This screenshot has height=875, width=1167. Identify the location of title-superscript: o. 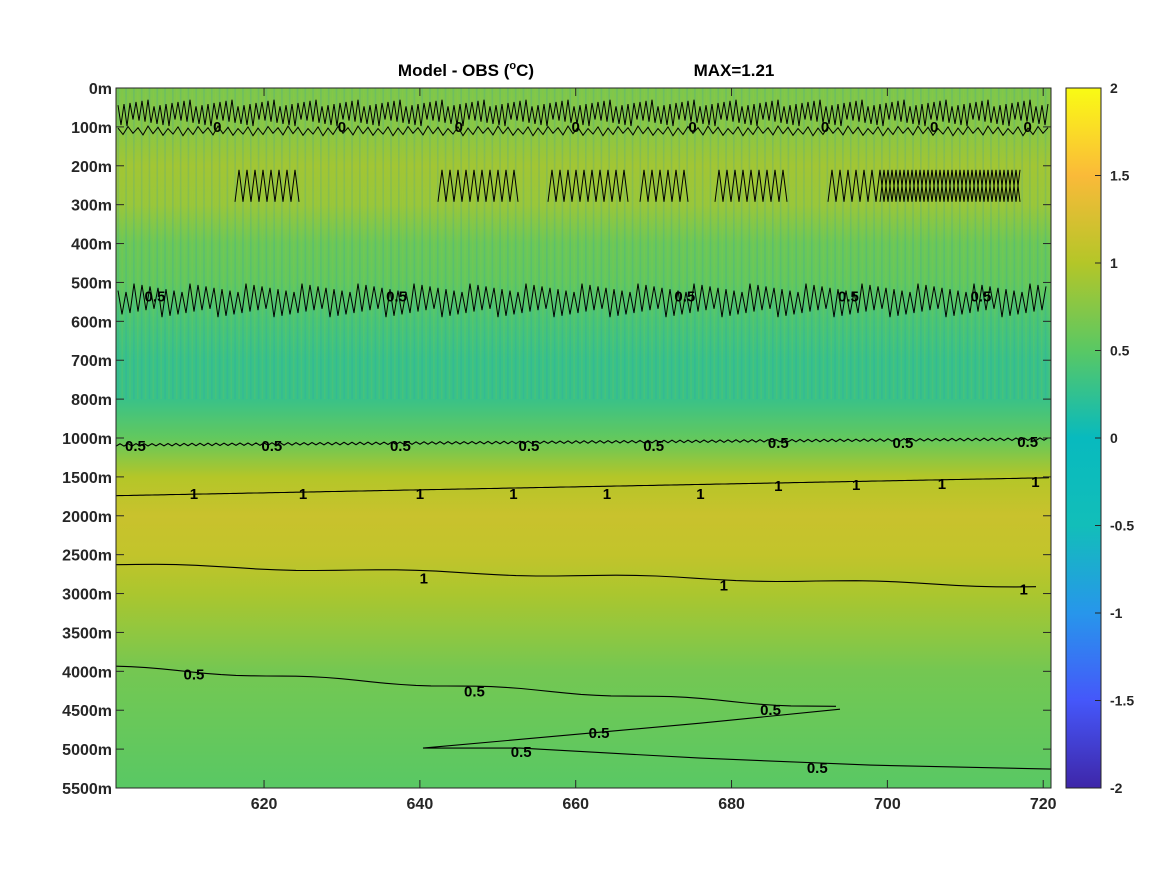
(512, 66).